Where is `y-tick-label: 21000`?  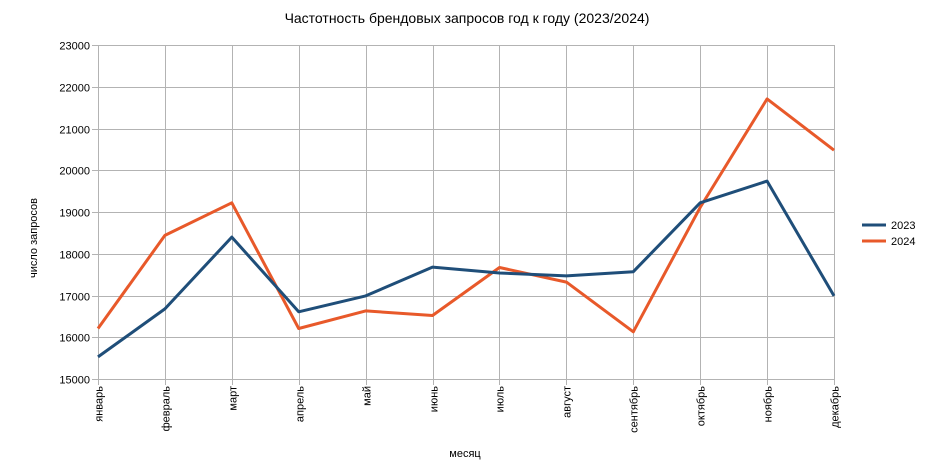 y-tick-label: 21000 is located at coordinates (74, 131).